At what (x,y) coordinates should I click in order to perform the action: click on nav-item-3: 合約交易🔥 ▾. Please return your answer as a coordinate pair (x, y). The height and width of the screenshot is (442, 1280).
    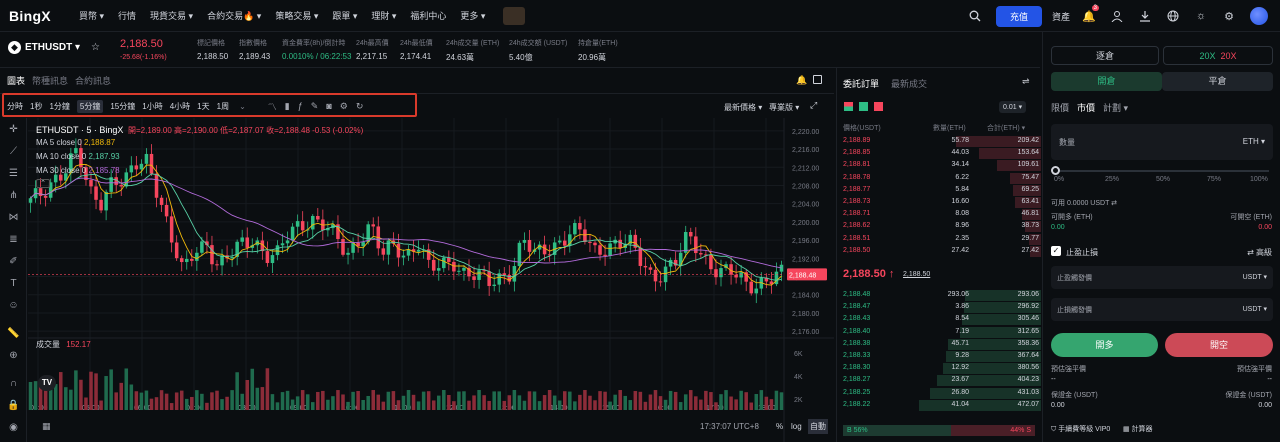
    Looking at the image, I should click on (234, 16).